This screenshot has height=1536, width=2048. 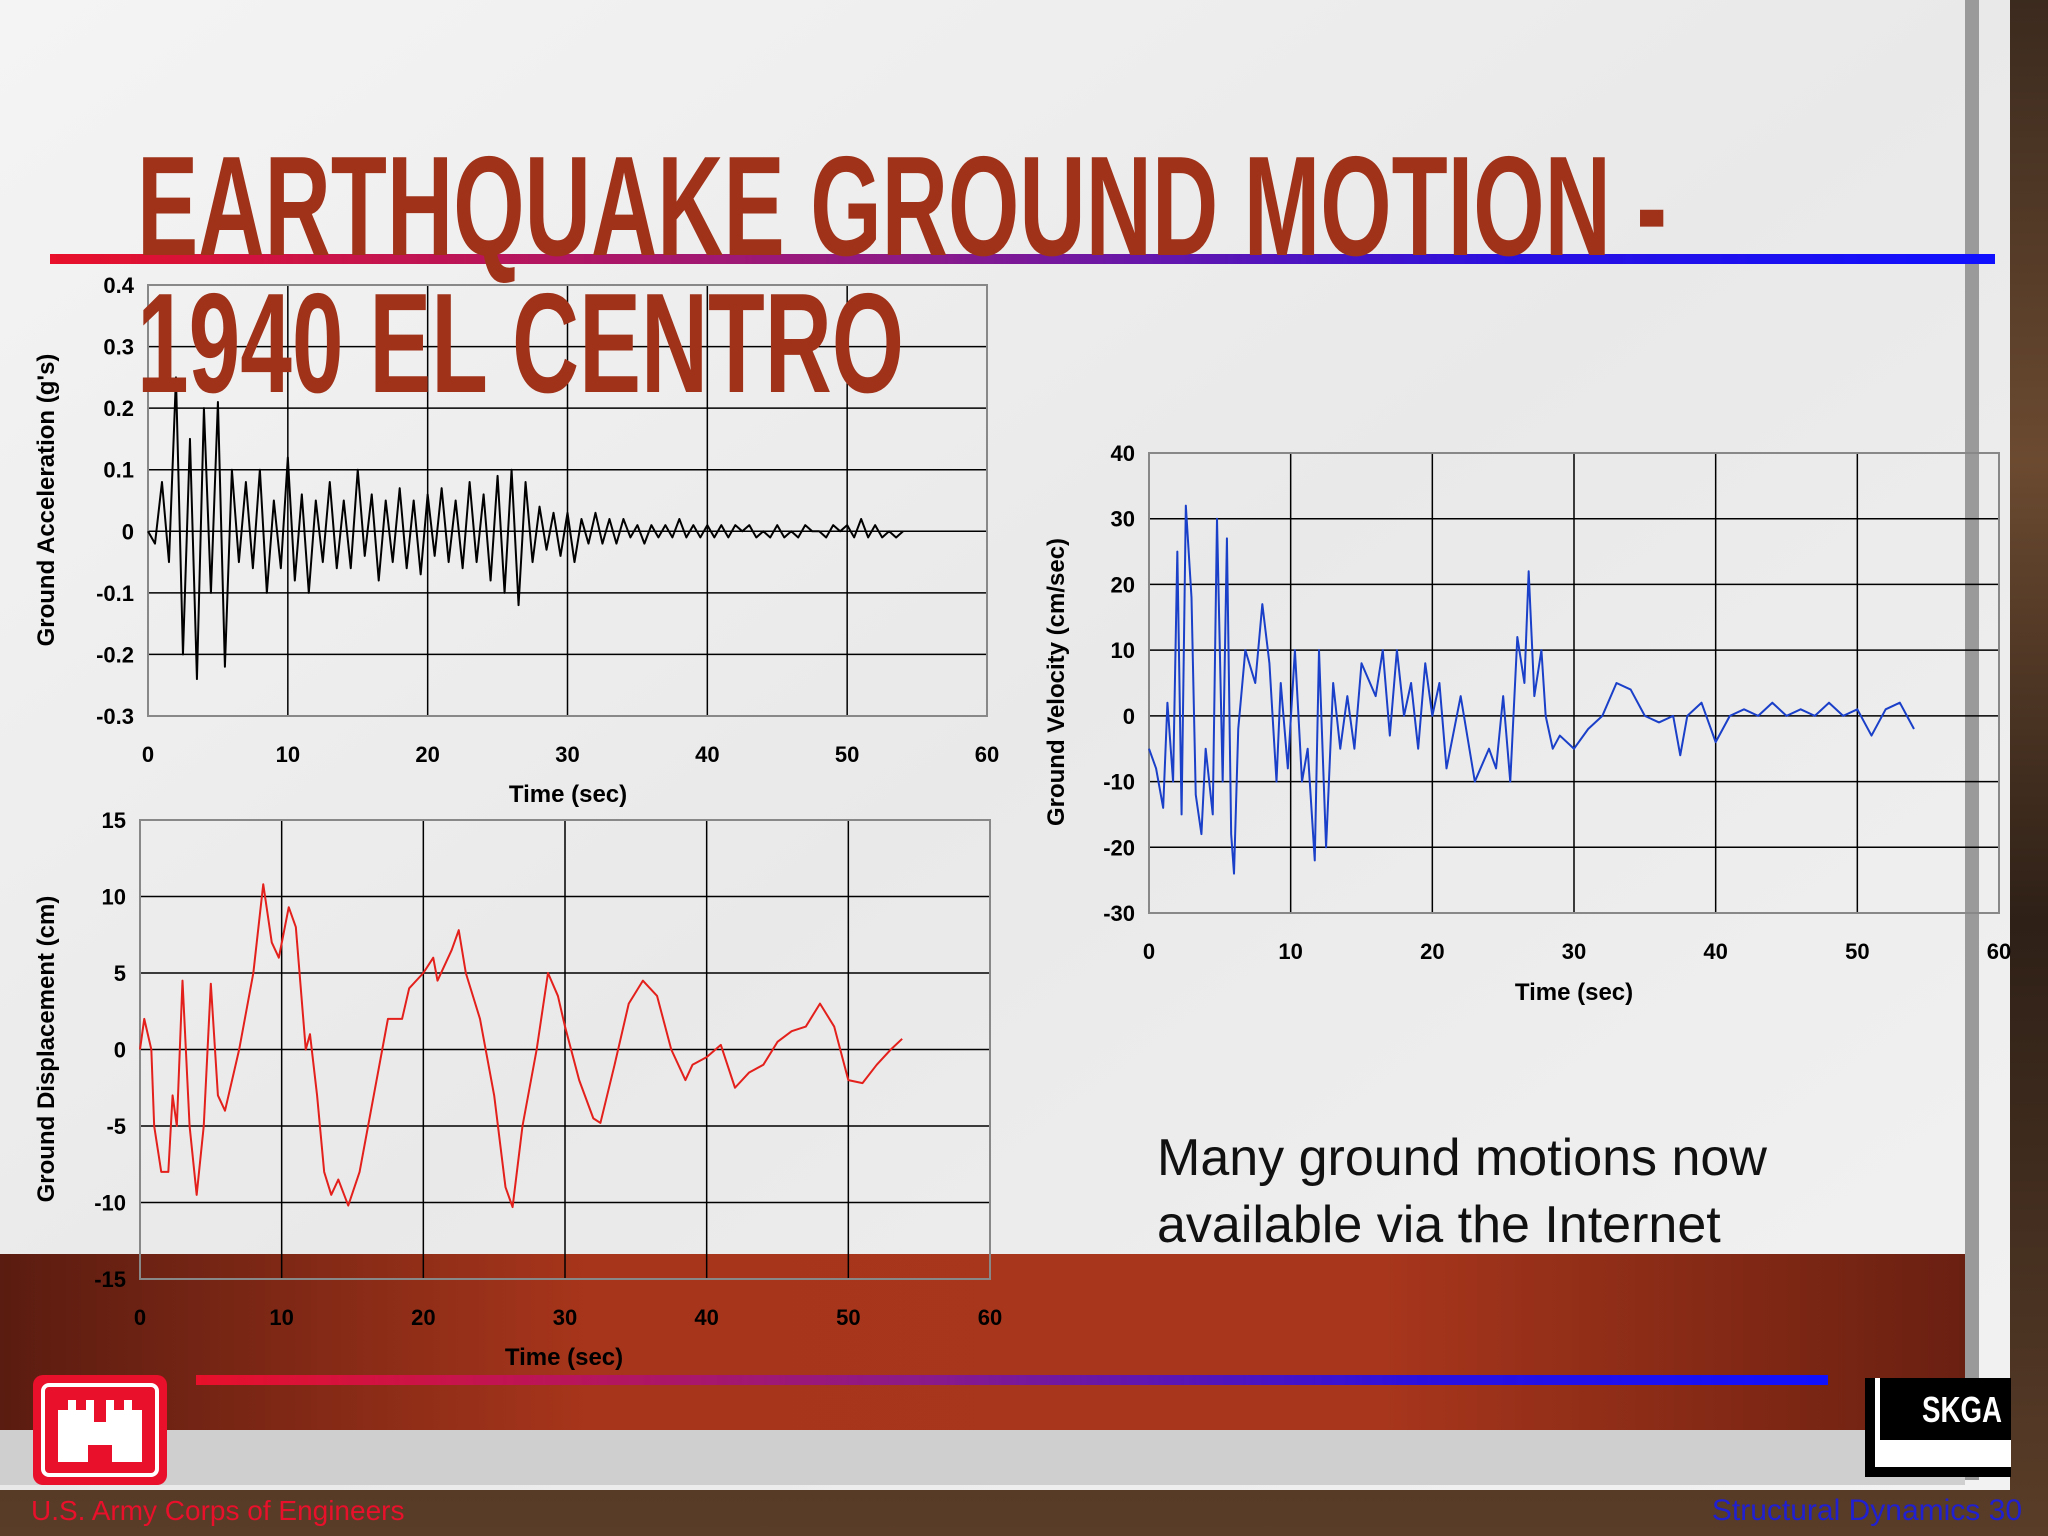 What do you see at coordinates (118, 347) in the screenshot?
I see `y-tick-label: 0.3` at bounding box center [118, 347].